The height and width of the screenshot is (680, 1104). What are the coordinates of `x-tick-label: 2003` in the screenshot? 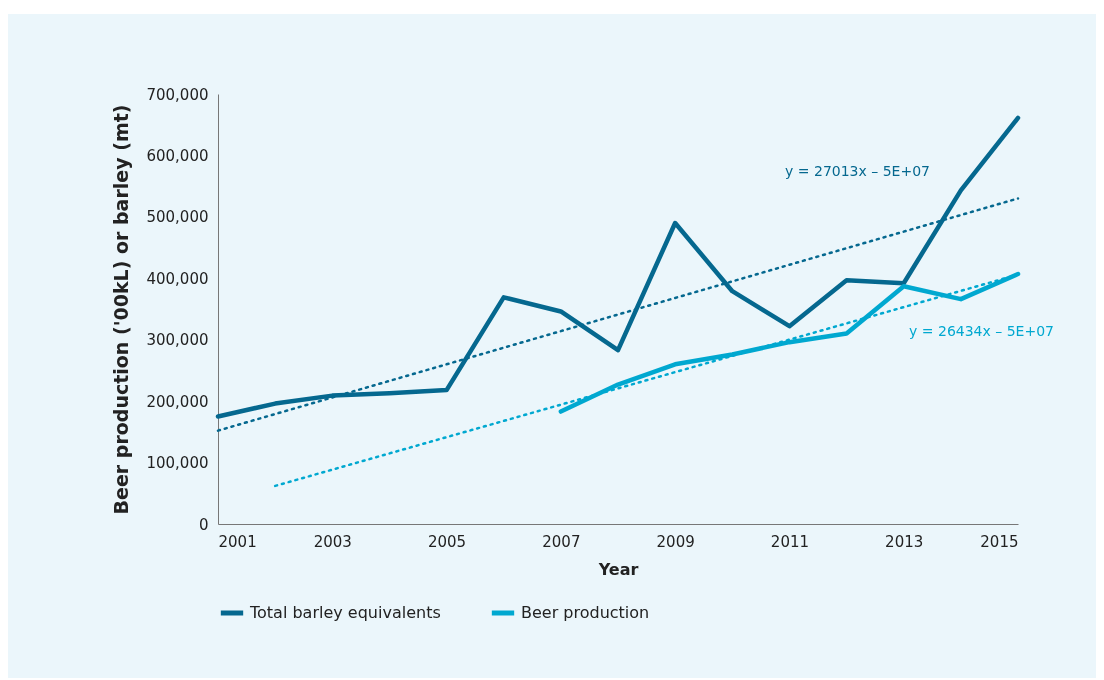 It's located at (332, 541).